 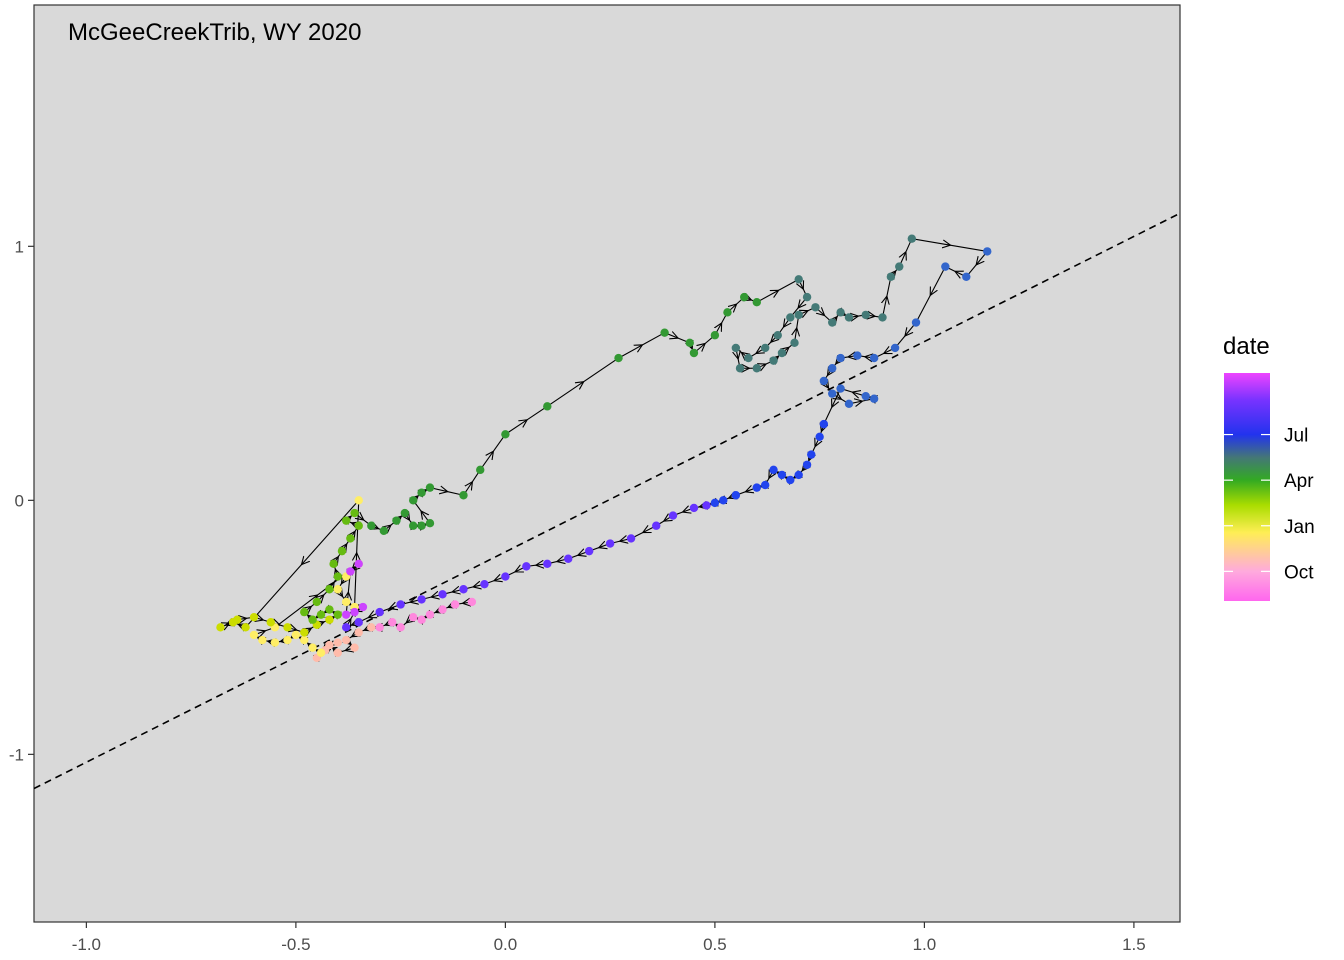 I want to click on x-axis: -1.0 -0.5 0.0 0.5 1.0 1.5, so click(x=609, y=938).